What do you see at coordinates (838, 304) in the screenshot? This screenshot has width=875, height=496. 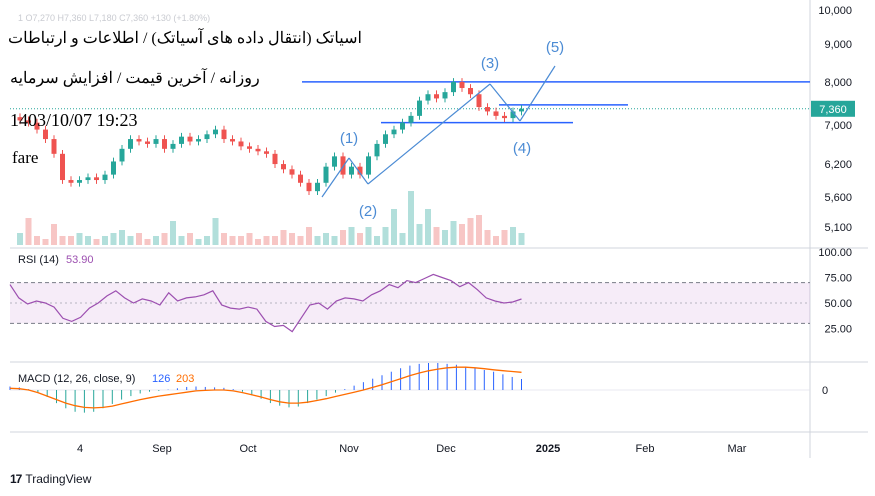 I see `rsi-tick-label: 50.00` at bounding box center [838, 304].